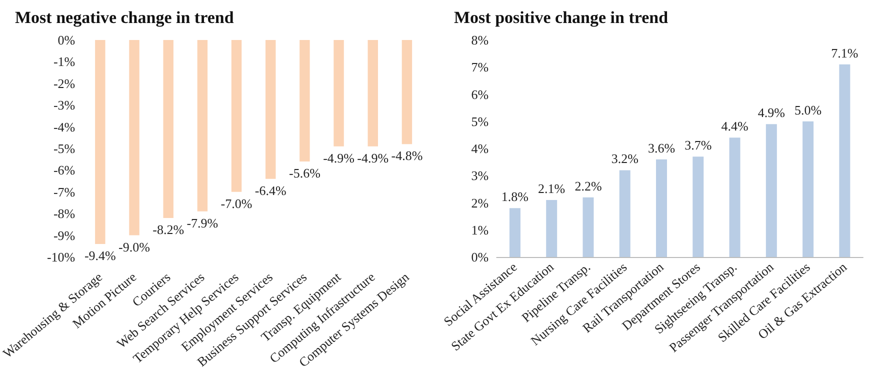 This screenshot has width=878, height=387. What do you see at coordinates (304, 173) in the screenshot?
I see `data-label: -5.6%` at bounding box center [304, 173].